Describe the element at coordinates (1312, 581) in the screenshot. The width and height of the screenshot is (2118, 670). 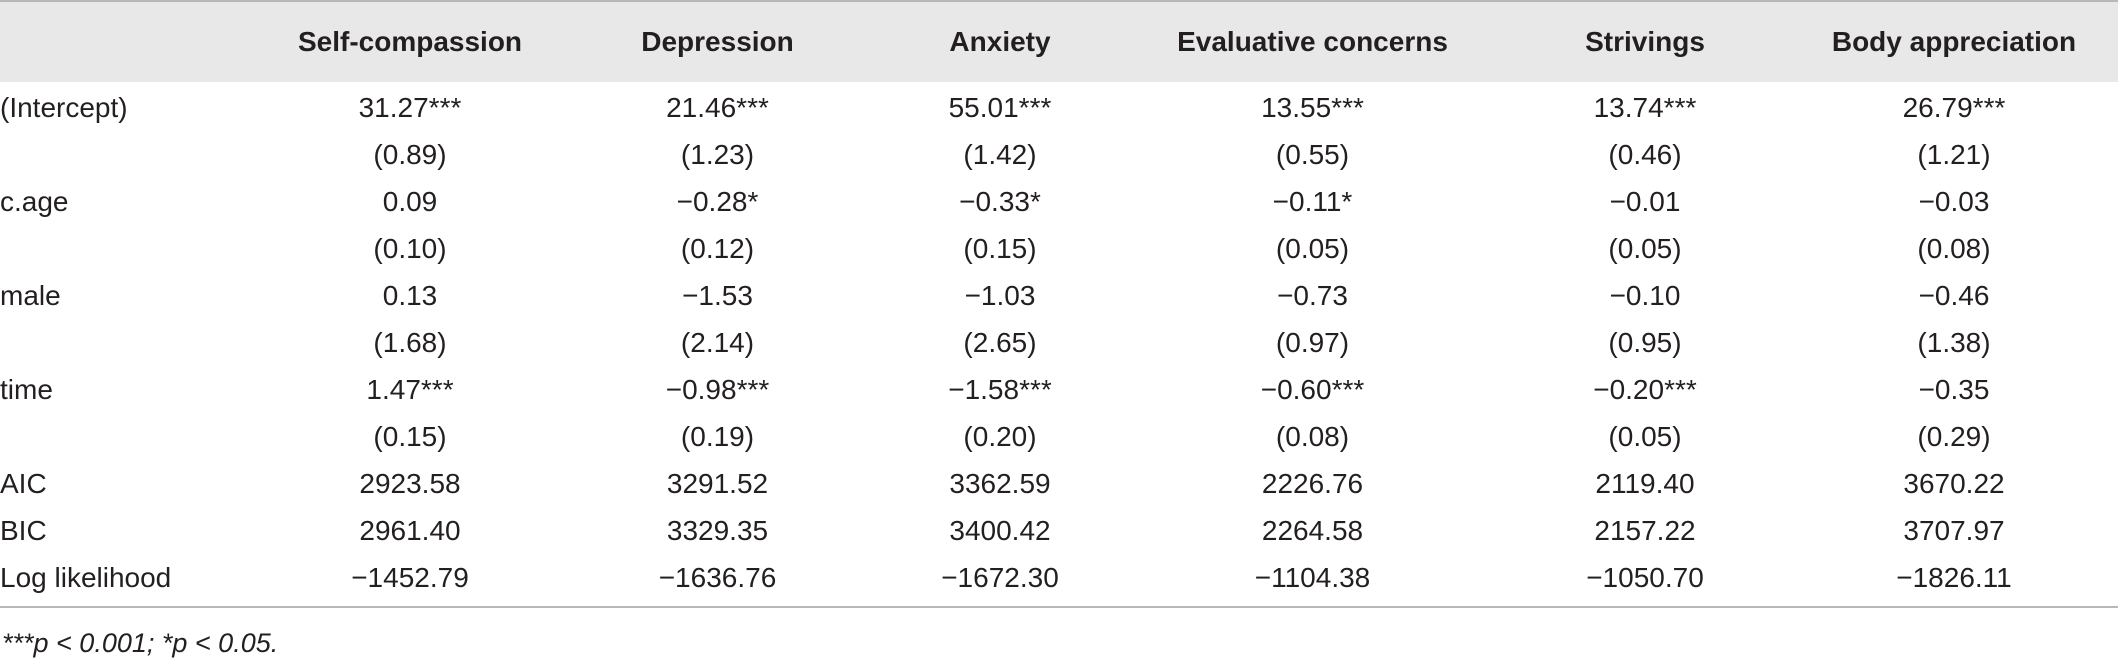
I see `table-cell: −1104.38` at that location.